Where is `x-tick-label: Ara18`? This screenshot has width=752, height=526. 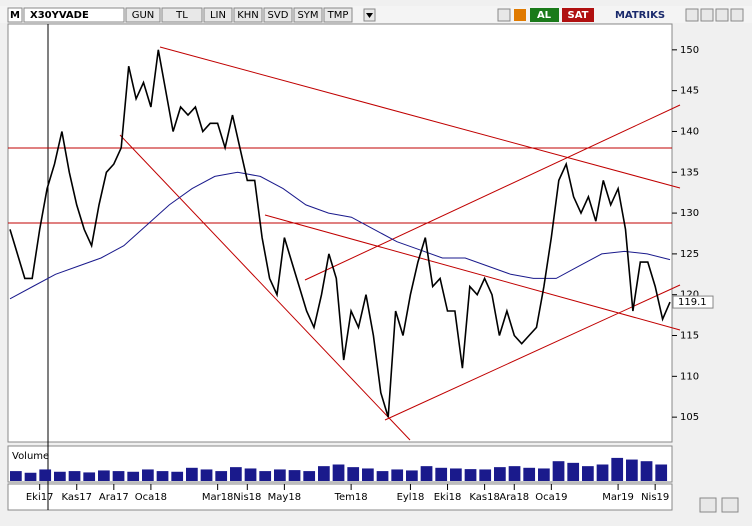 x-tick-label: Ara18 is located at coordinates (514, 497).